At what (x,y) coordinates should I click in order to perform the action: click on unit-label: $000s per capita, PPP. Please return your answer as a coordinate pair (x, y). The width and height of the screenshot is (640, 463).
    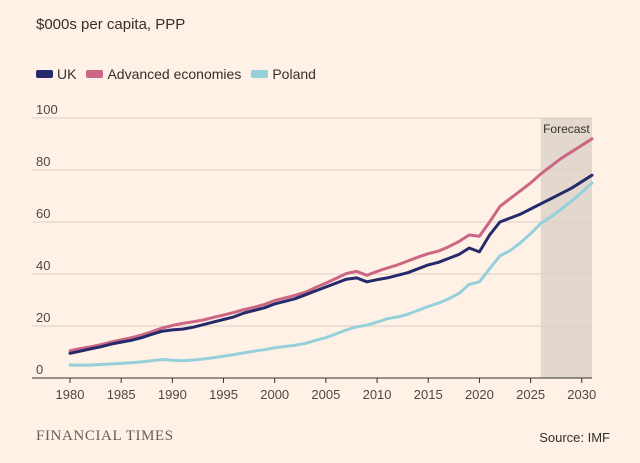
    Looking at the image, I should click on (111, 24).